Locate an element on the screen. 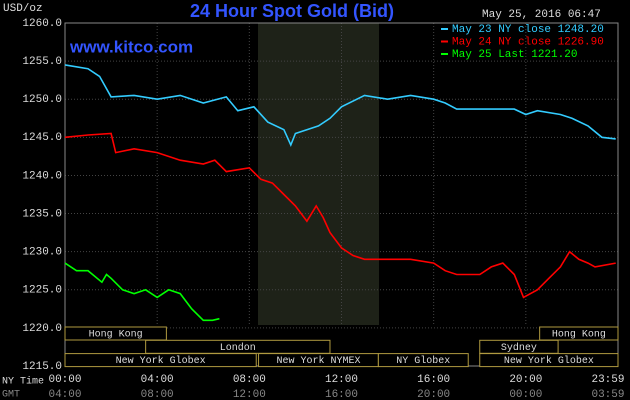  legend-label: May 25 Last 1221.20 is located at coordinates (514, 55).